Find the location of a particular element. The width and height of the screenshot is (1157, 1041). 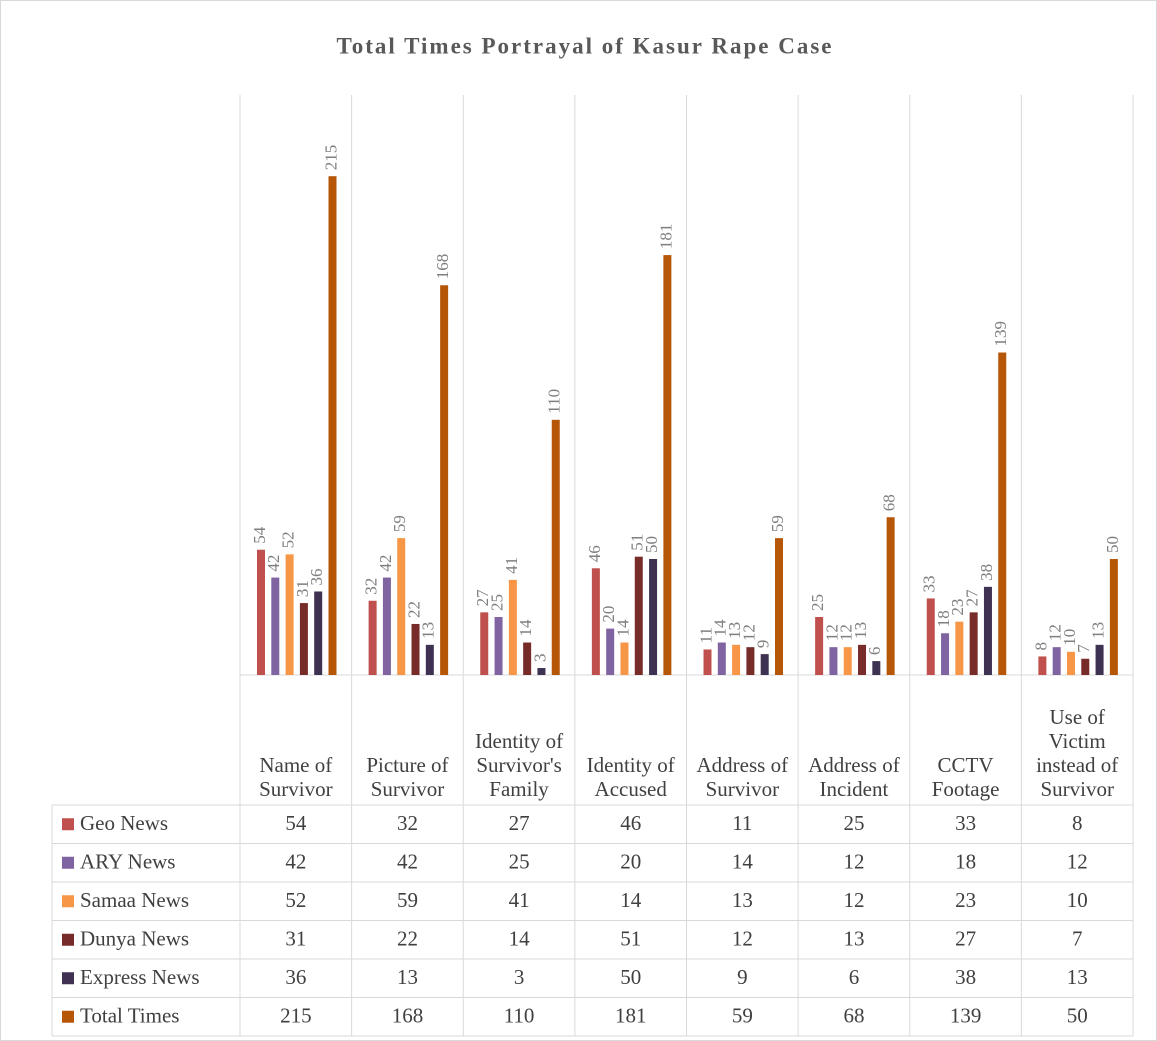

legend-label: Samaa News is located at coordinates (134, 900).